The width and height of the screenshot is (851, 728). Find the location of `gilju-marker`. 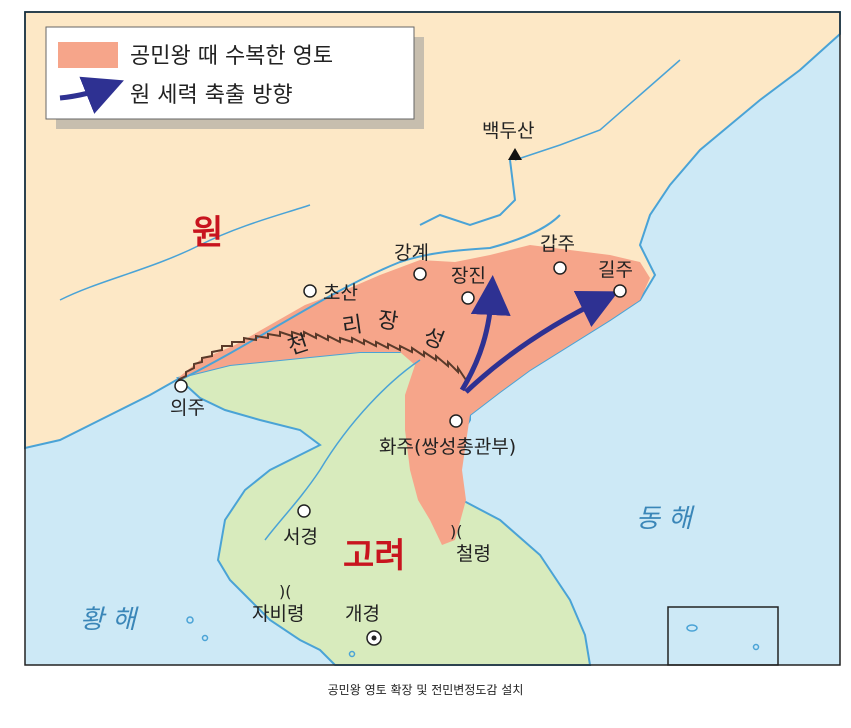

gilju-marker is located at coordinates (620, 291).